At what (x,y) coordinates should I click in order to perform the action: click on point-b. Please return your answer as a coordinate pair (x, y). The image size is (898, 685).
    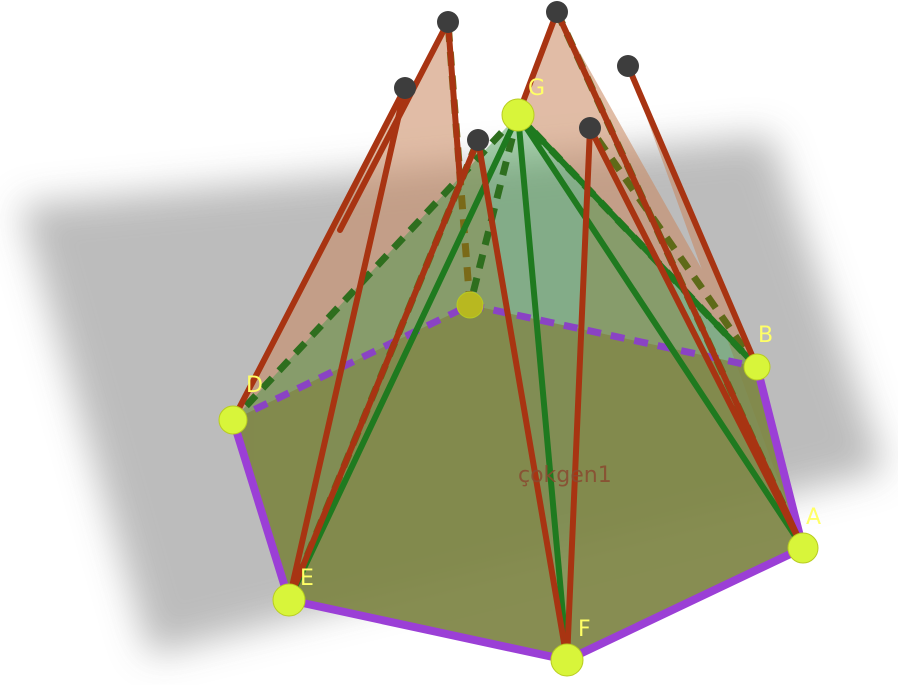
    Looking at the image, I should click on (757, 367).